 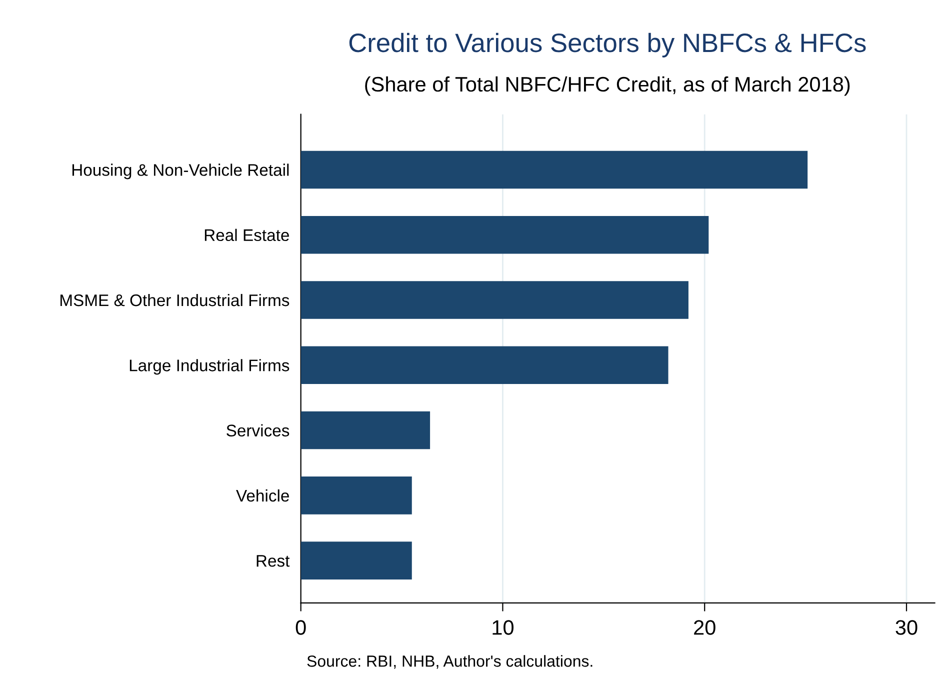 What do you see at coordinates (180, 172) in the screenshot?
I see `y-tick-label: Housing & Non-Vehicle Retail` at bounding box center [180, 172].